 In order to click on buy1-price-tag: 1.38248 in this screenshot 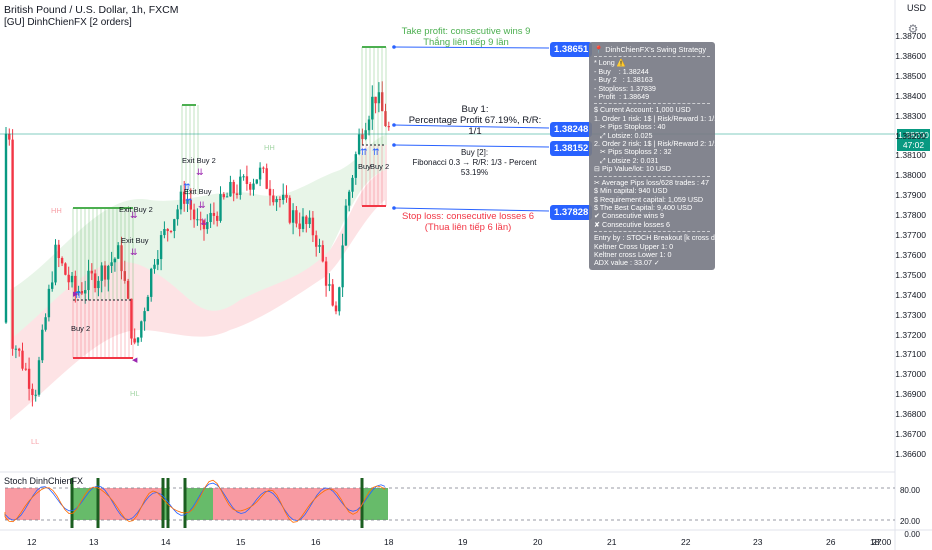, I will do `click(571, 129)`.